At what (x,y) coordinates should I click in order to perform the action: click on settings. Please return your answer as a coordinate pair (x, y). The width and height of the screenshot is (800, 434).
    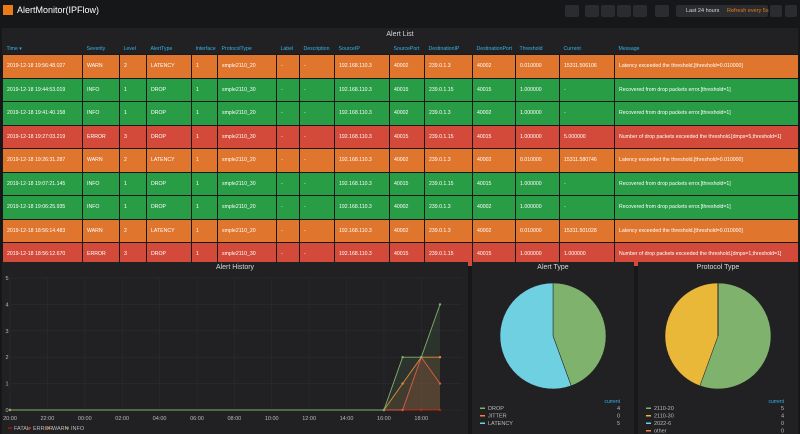
    Looking at the image, I should click on (640, 11).